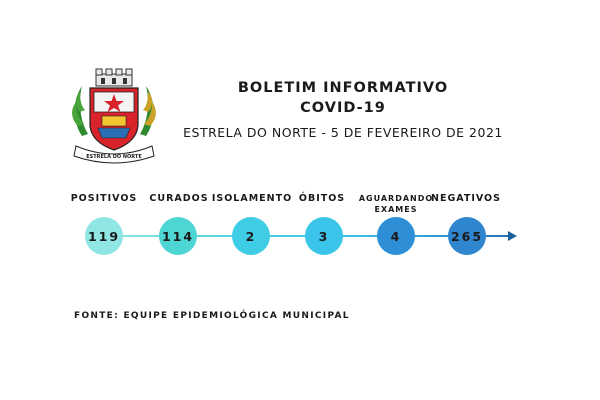 The width and height of the screenshot is (600, 400). What do you see at coordinates (324, 236) in the screenshot?
I see `stat-value-obitos: 3` at bounding box center [324, 236].